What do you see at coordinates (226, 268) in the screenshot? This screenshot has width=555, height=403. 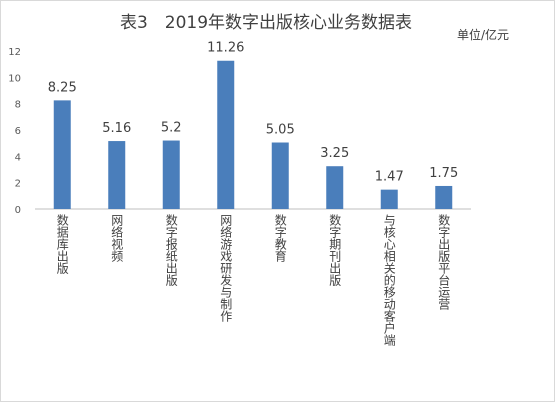 I see `category-label: 网络游戏研发与制作` at bounding box center [226, 268].